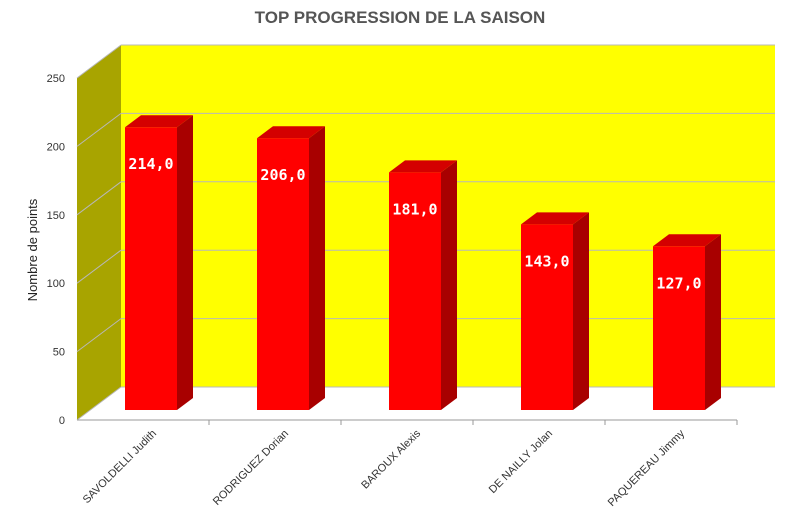 The height and width of the screenshot is (522, 800). I want to click on data-label: 127,0, so click(678, 283).